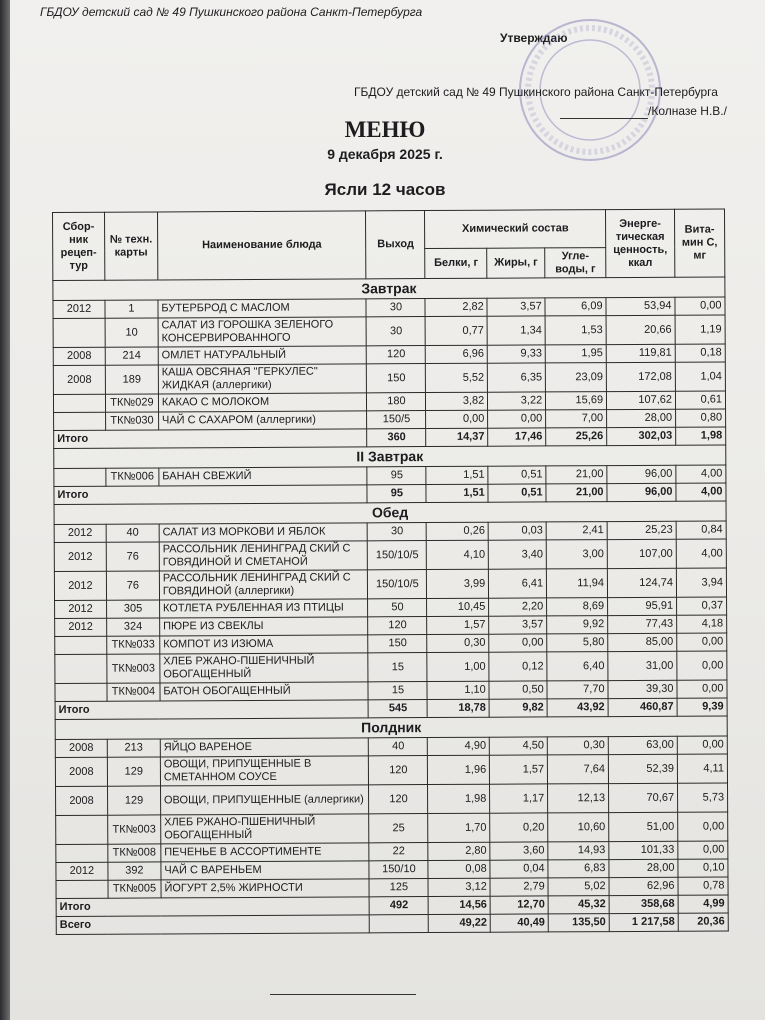 The image size is (765, 1020). I want to click on cell-energy: 85,00, so click(642, 642).